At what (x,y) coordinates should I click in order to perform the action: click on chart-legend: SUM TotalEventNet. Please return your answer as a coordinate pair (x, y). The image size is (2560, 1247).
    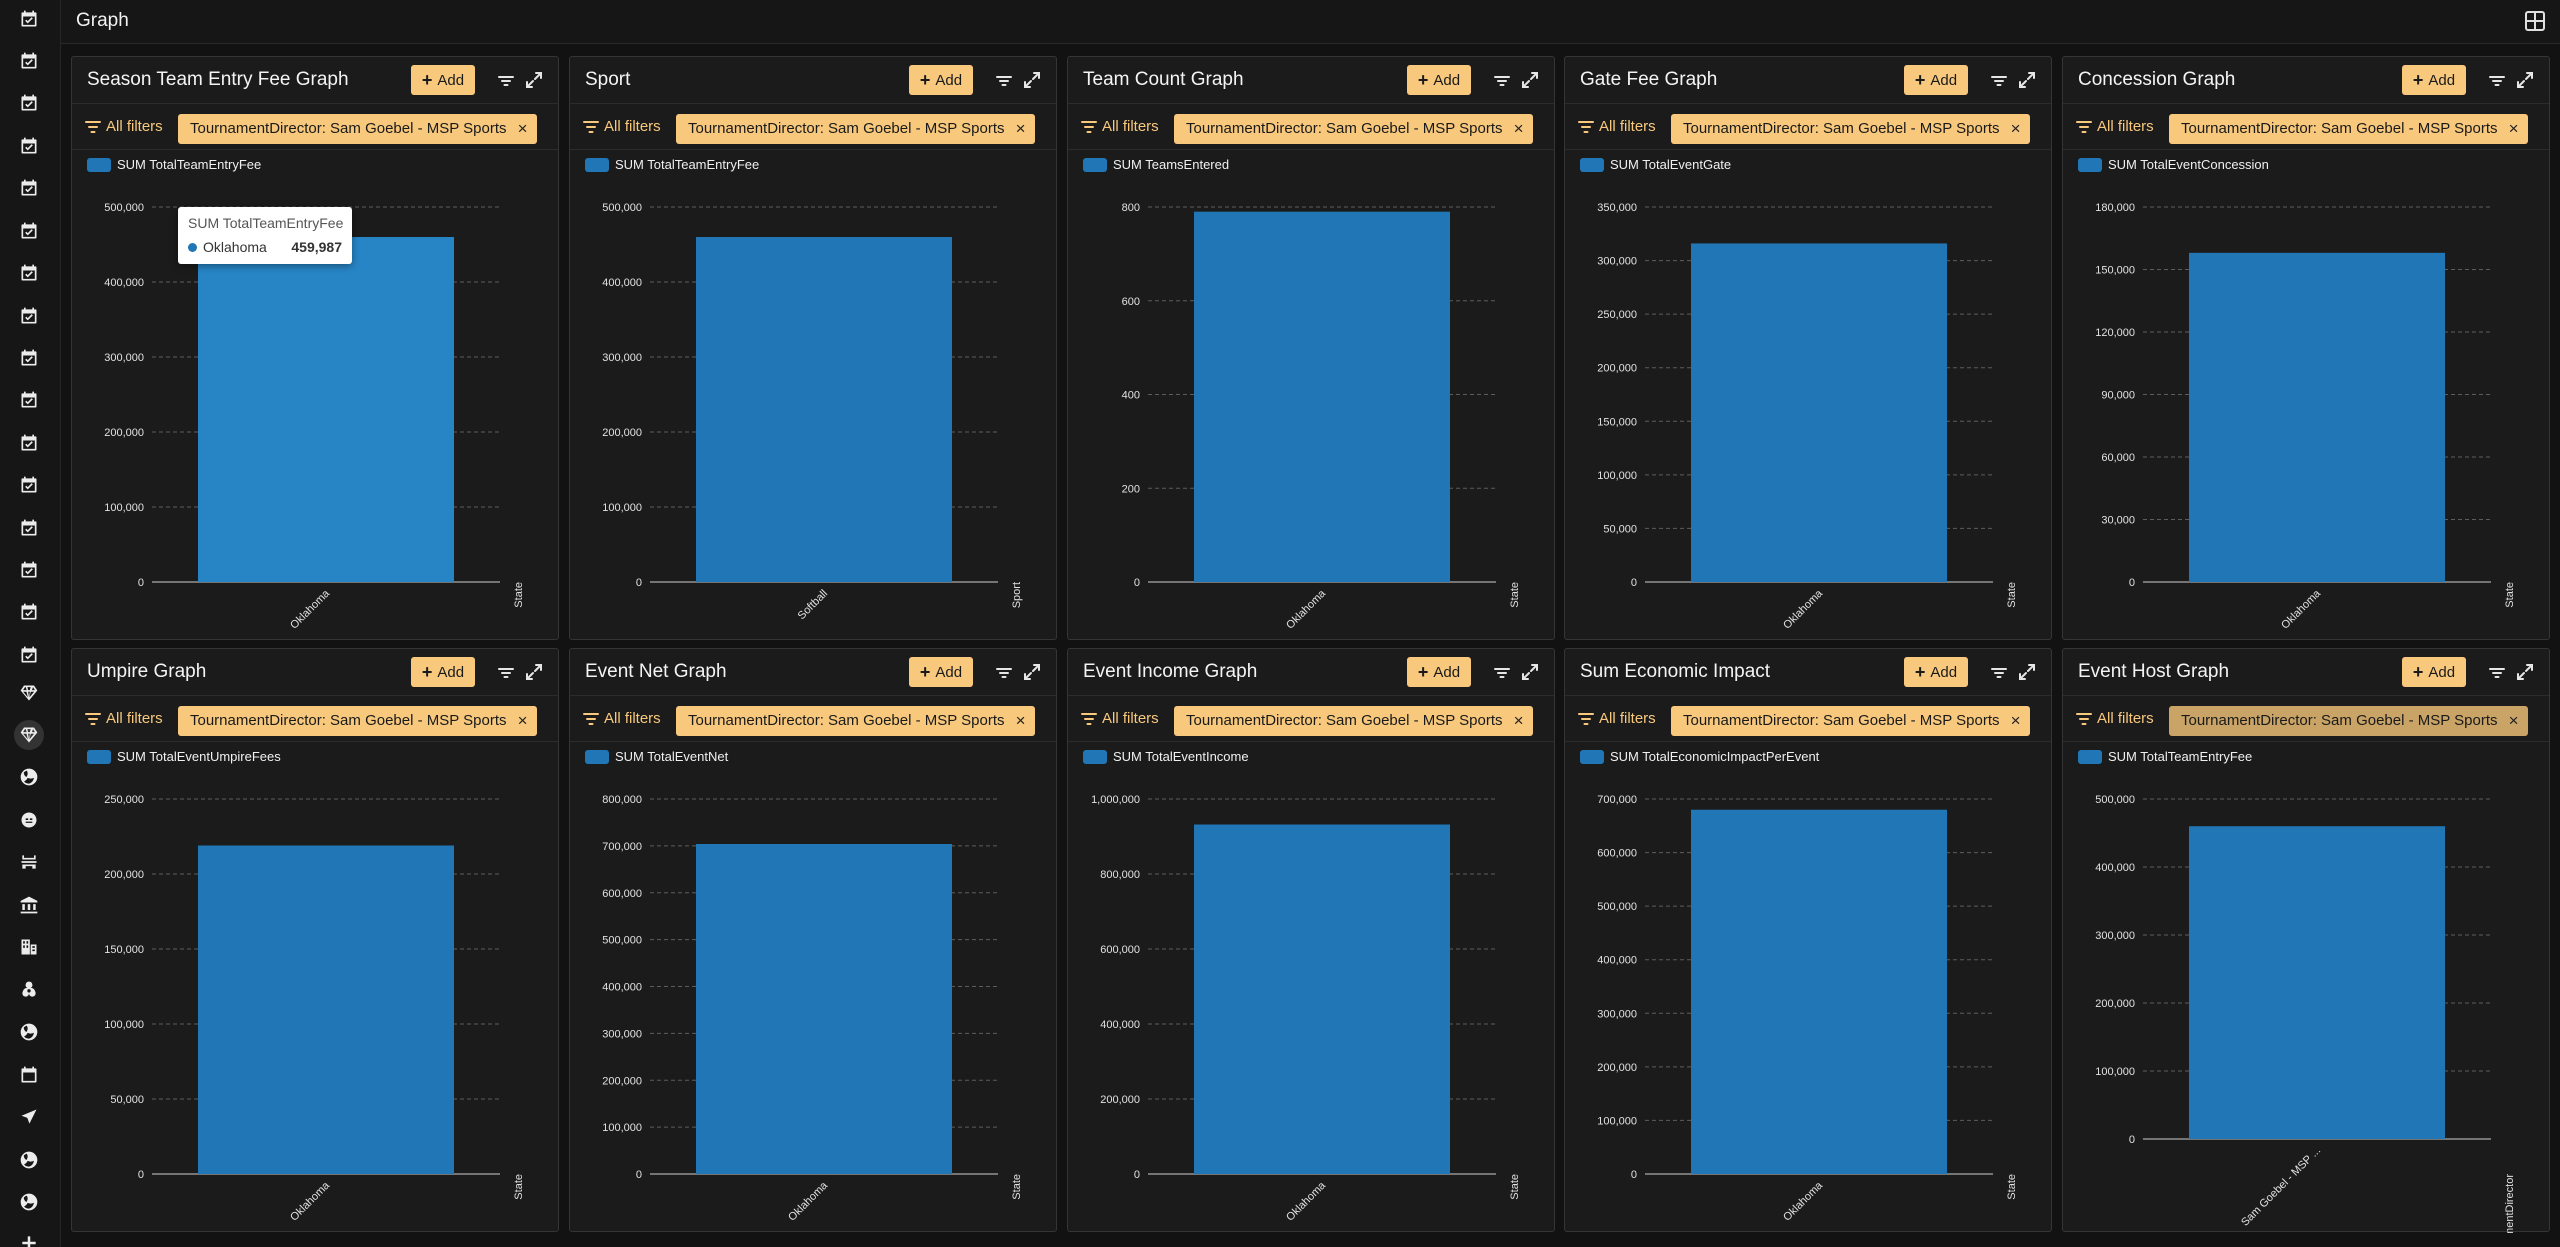
    Looking at the image, I should click on (656, 756).